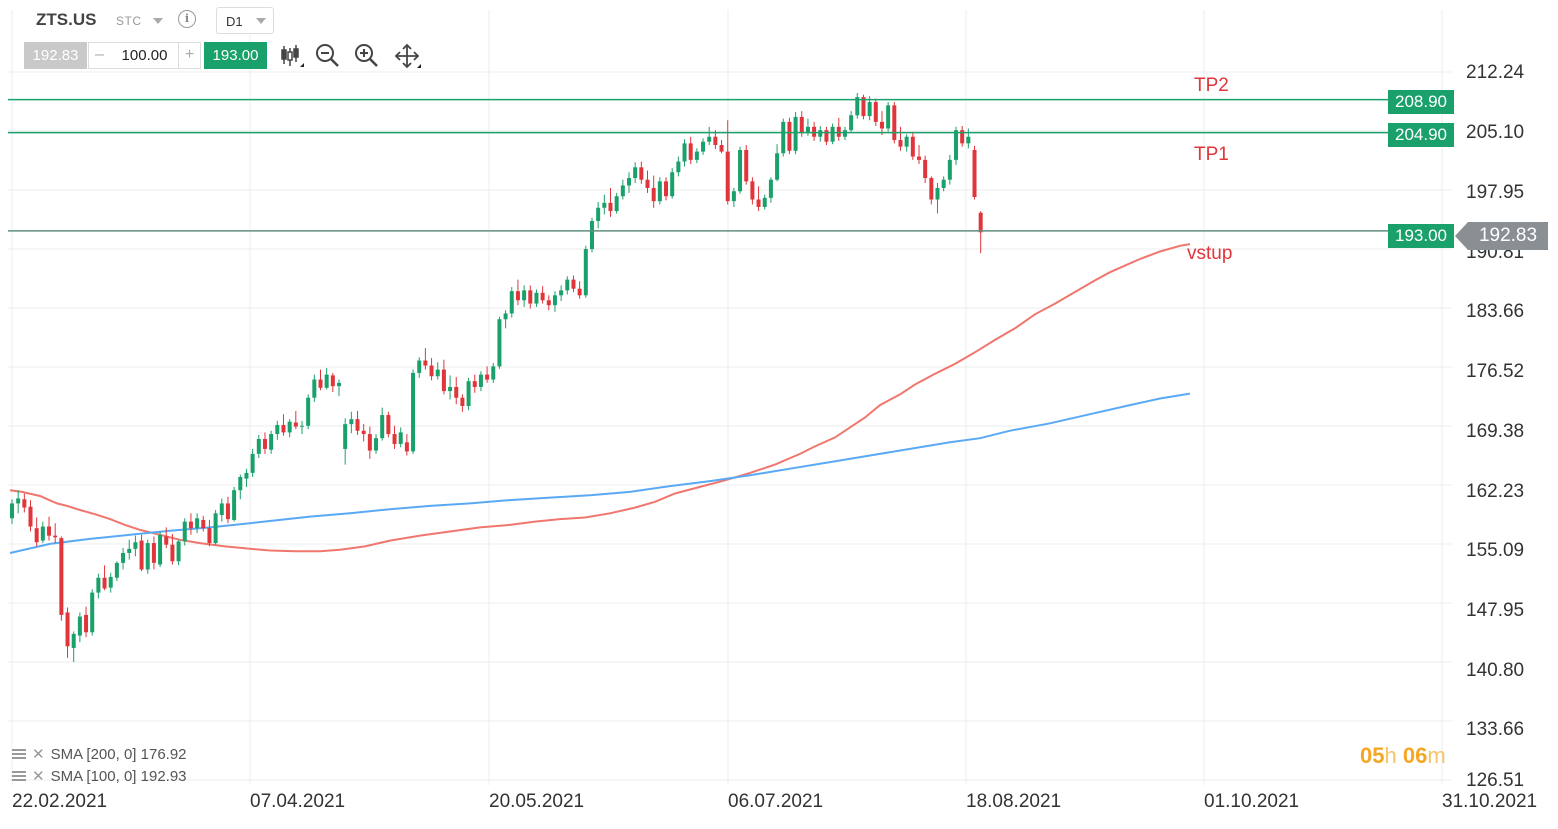  Describe the element at coordinates (261, 21) in the screenshot. I see `timeframe-chevron-down-icon` at that location.